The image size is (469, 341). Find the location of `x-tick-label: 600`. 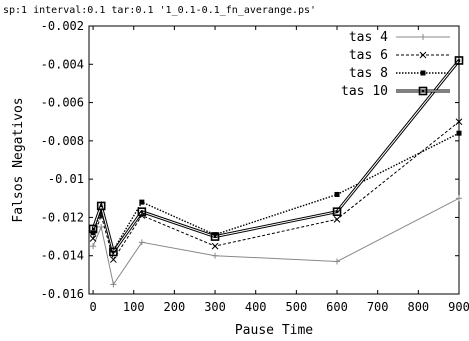

x-tick-label: 600 is located at coordinates (337, 307).